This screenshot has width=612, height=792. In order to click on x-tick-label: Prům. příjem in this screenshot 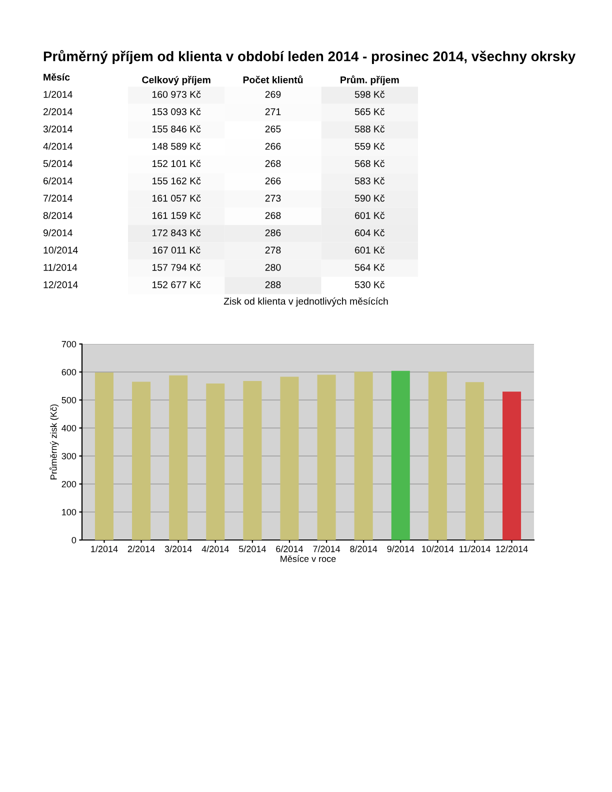, I will do `click(369, 80)`.